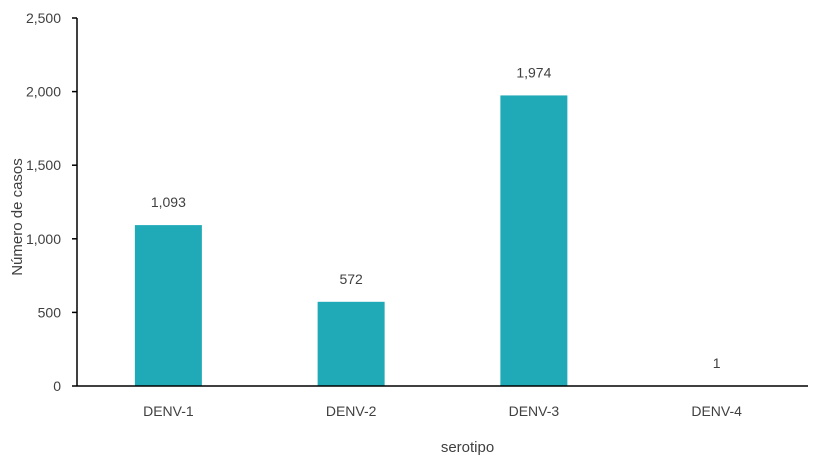 This screenshot has height=456, width=825. Describe the element at coordinates (716, 411) in the screenshot. I see `x-tick-label-denv-4: DENV-4` at that location.